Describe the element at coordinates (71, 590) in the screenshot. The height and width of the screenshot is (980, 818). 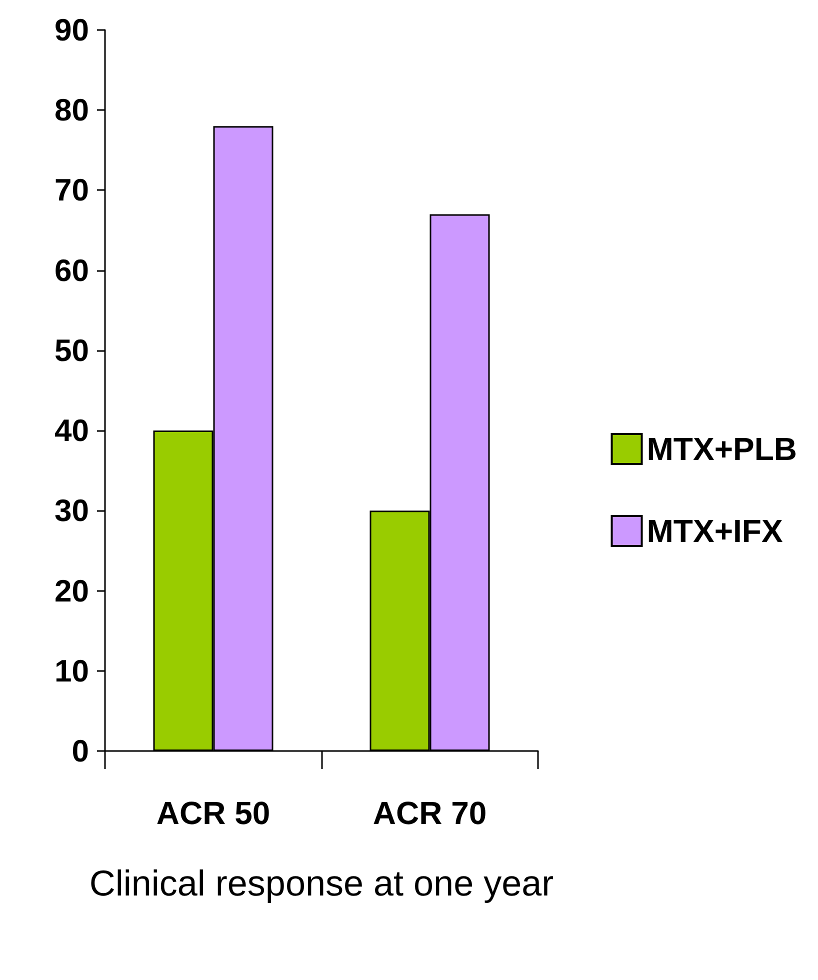
I see `y-tick-label: 20` at that location.